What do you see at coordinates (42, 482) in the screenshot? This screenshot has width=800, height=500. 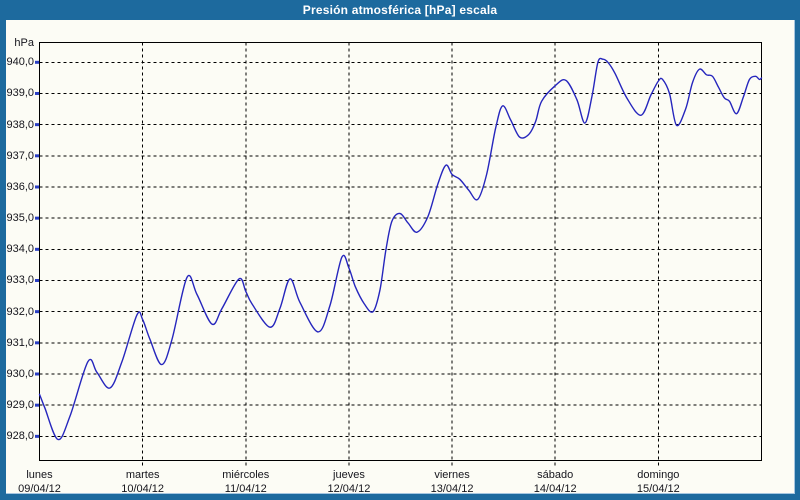 I see `x-day-label-group: lunes 09/04/12` at bounding box center [42, 482].